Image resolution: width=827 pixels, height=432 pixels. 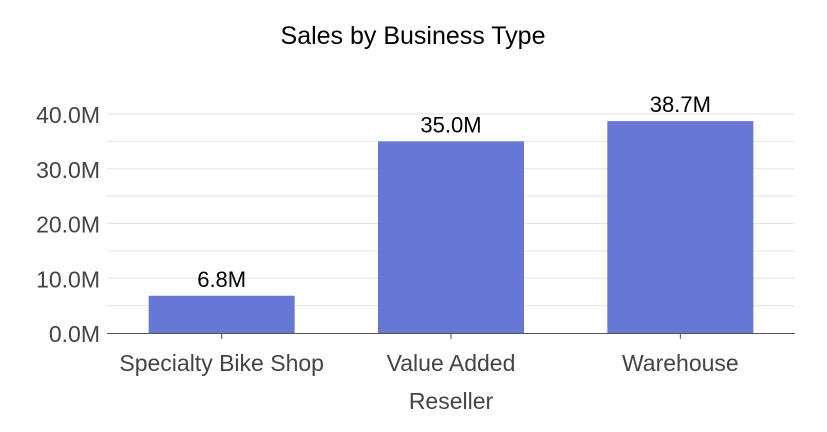 I want to click on chart-title: Sales by Business Type, so click(x=413, y=36).